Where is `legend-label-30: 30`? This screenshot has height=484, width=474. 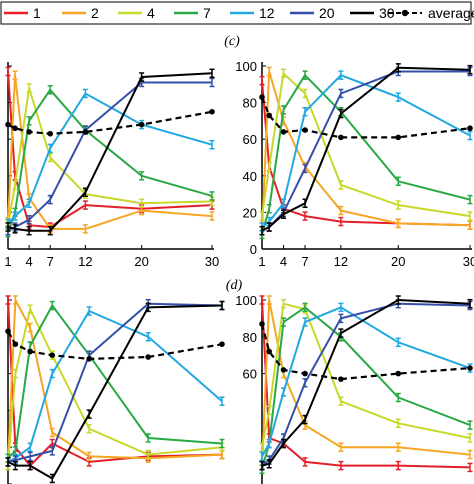
legend-label-30: 30 is located at coordinates (387, 13).